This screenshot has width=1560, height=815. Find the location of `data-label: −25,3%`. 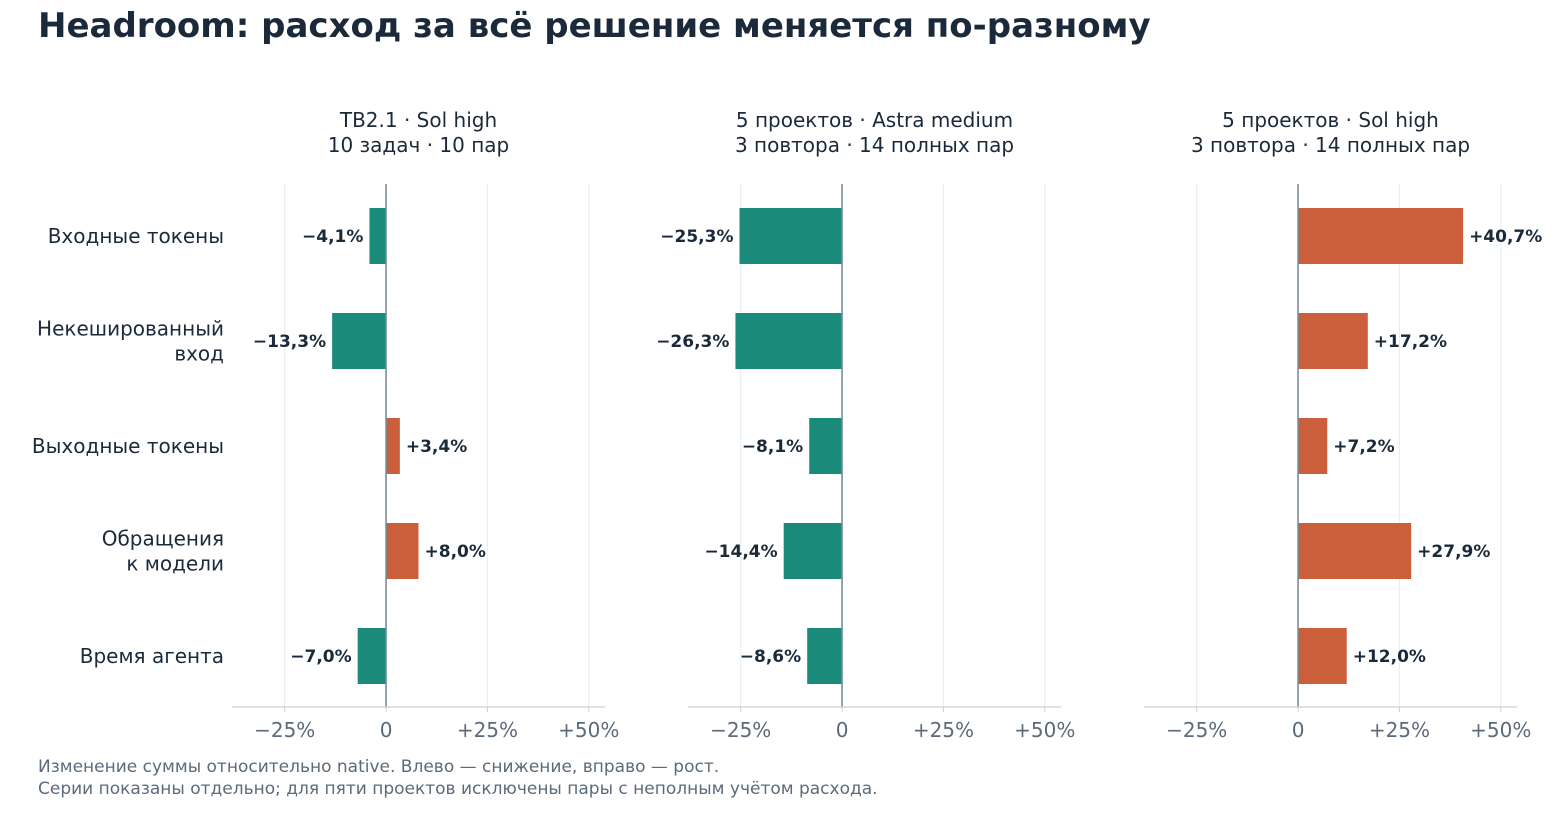

data-label: −25,3% is located at coordinates (696, 237).